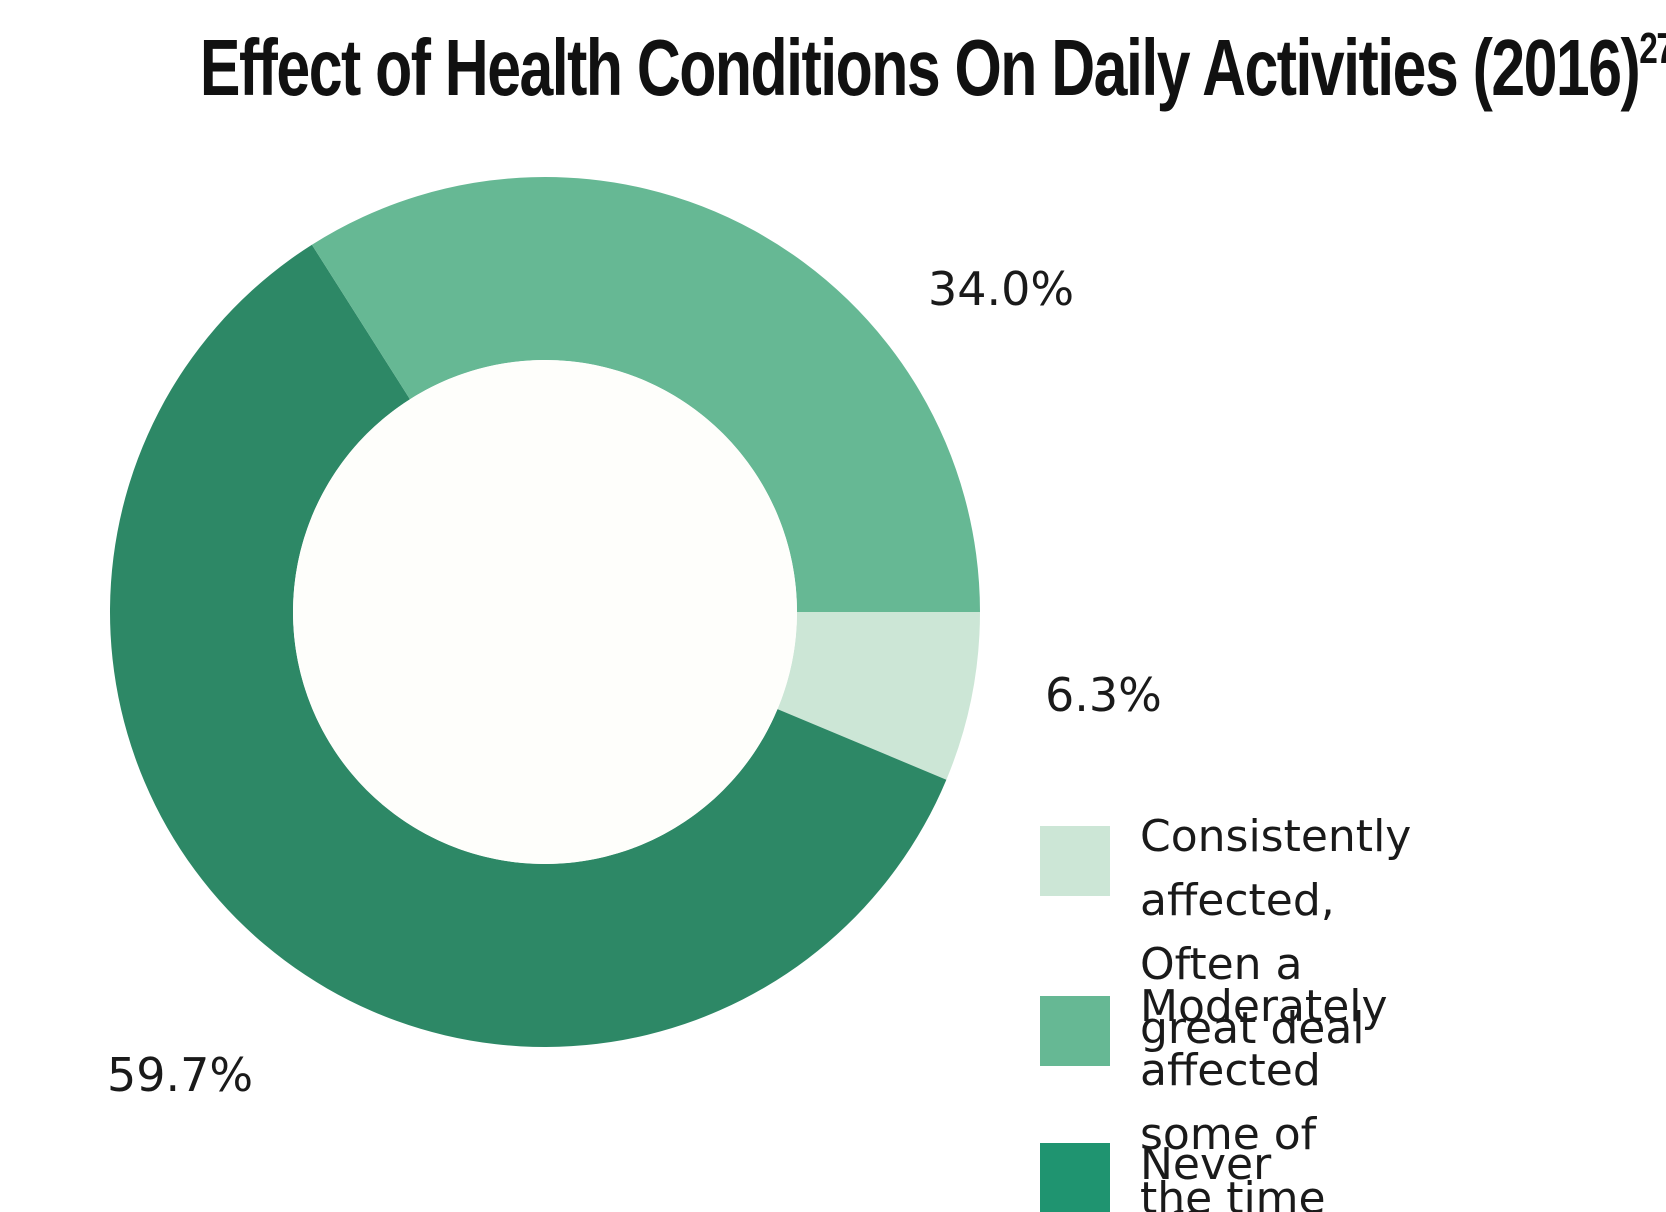  Describe the element at coordinates (878, 696) in the screenshot. I see `slice-consistently` at that location.